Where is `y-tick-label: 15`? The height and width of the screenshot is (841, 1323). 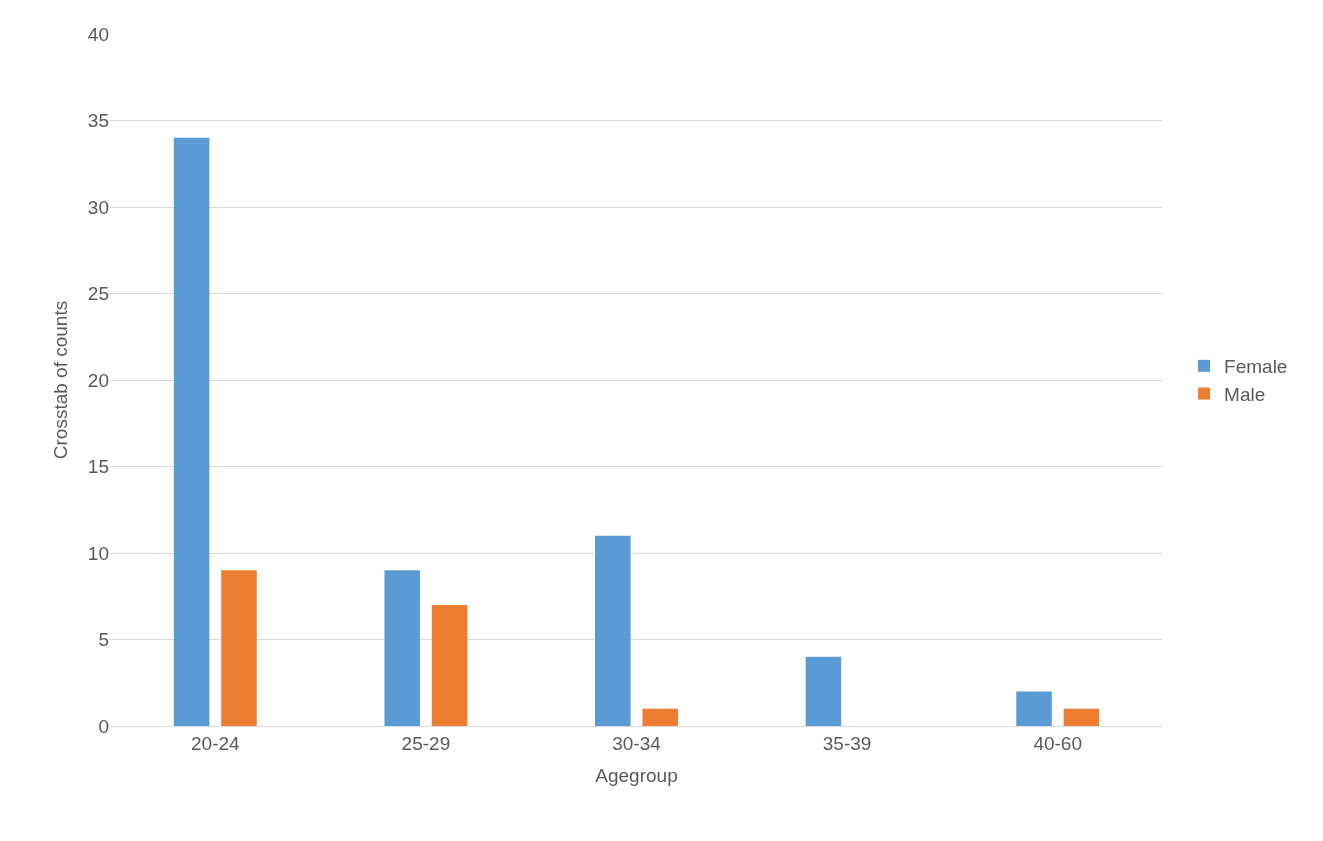
y-tick-label: 15 is located at coordinates (98, 467).